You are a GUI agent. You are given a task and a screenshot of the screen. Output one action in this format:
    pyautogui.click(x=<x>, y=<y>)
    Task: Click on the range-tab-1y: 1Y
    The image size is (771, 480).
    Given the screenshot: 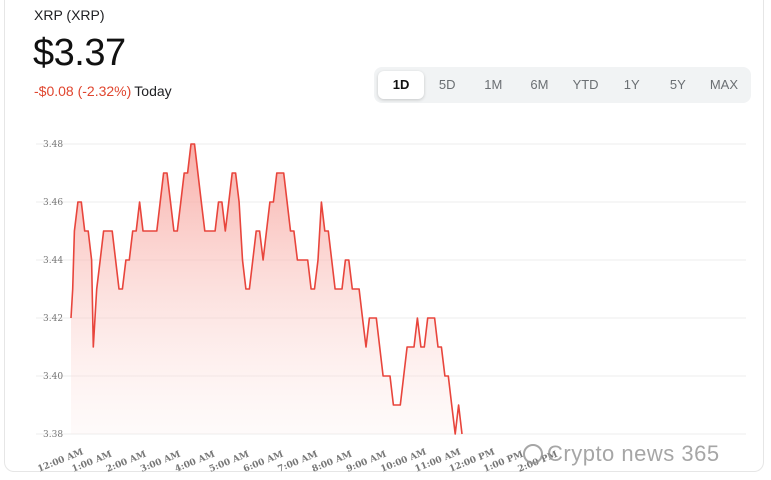 What is the action you would take?
    pyautogui.click(x=631, y=84)
    